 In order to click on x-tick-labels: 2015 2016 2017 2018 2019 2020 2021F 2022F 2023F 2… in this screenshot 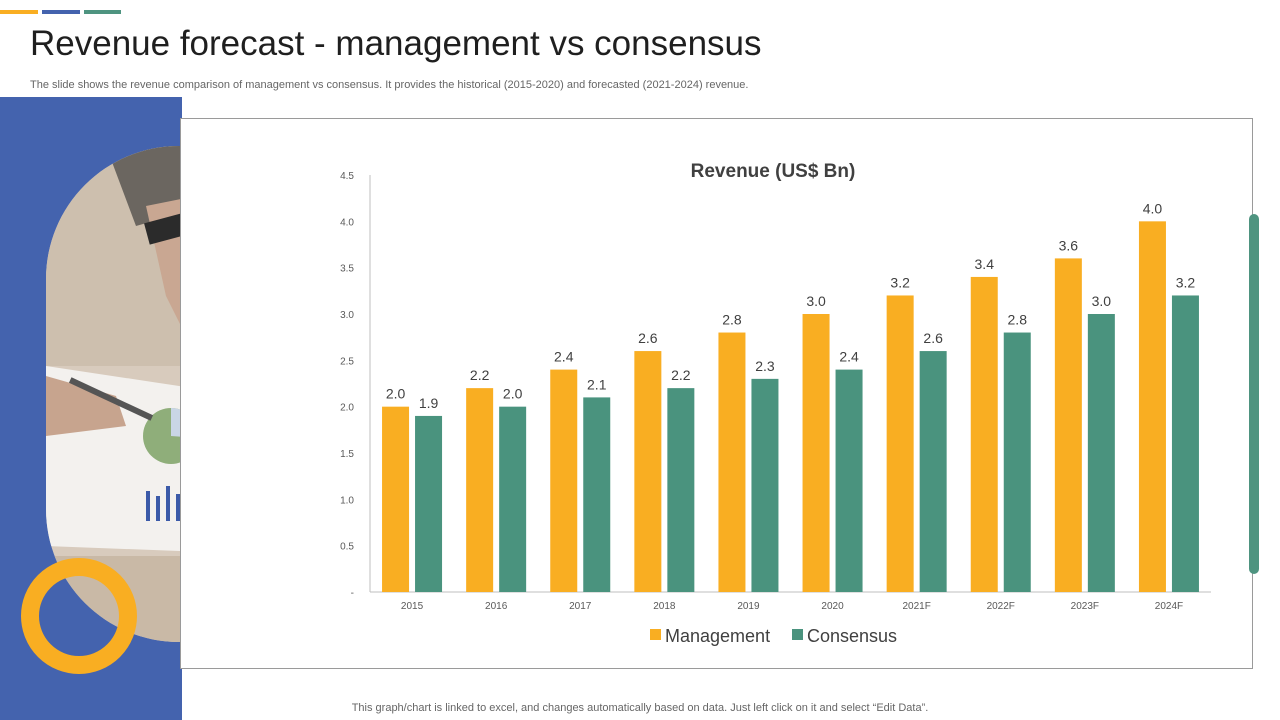, I will do `click(792, 606)`.